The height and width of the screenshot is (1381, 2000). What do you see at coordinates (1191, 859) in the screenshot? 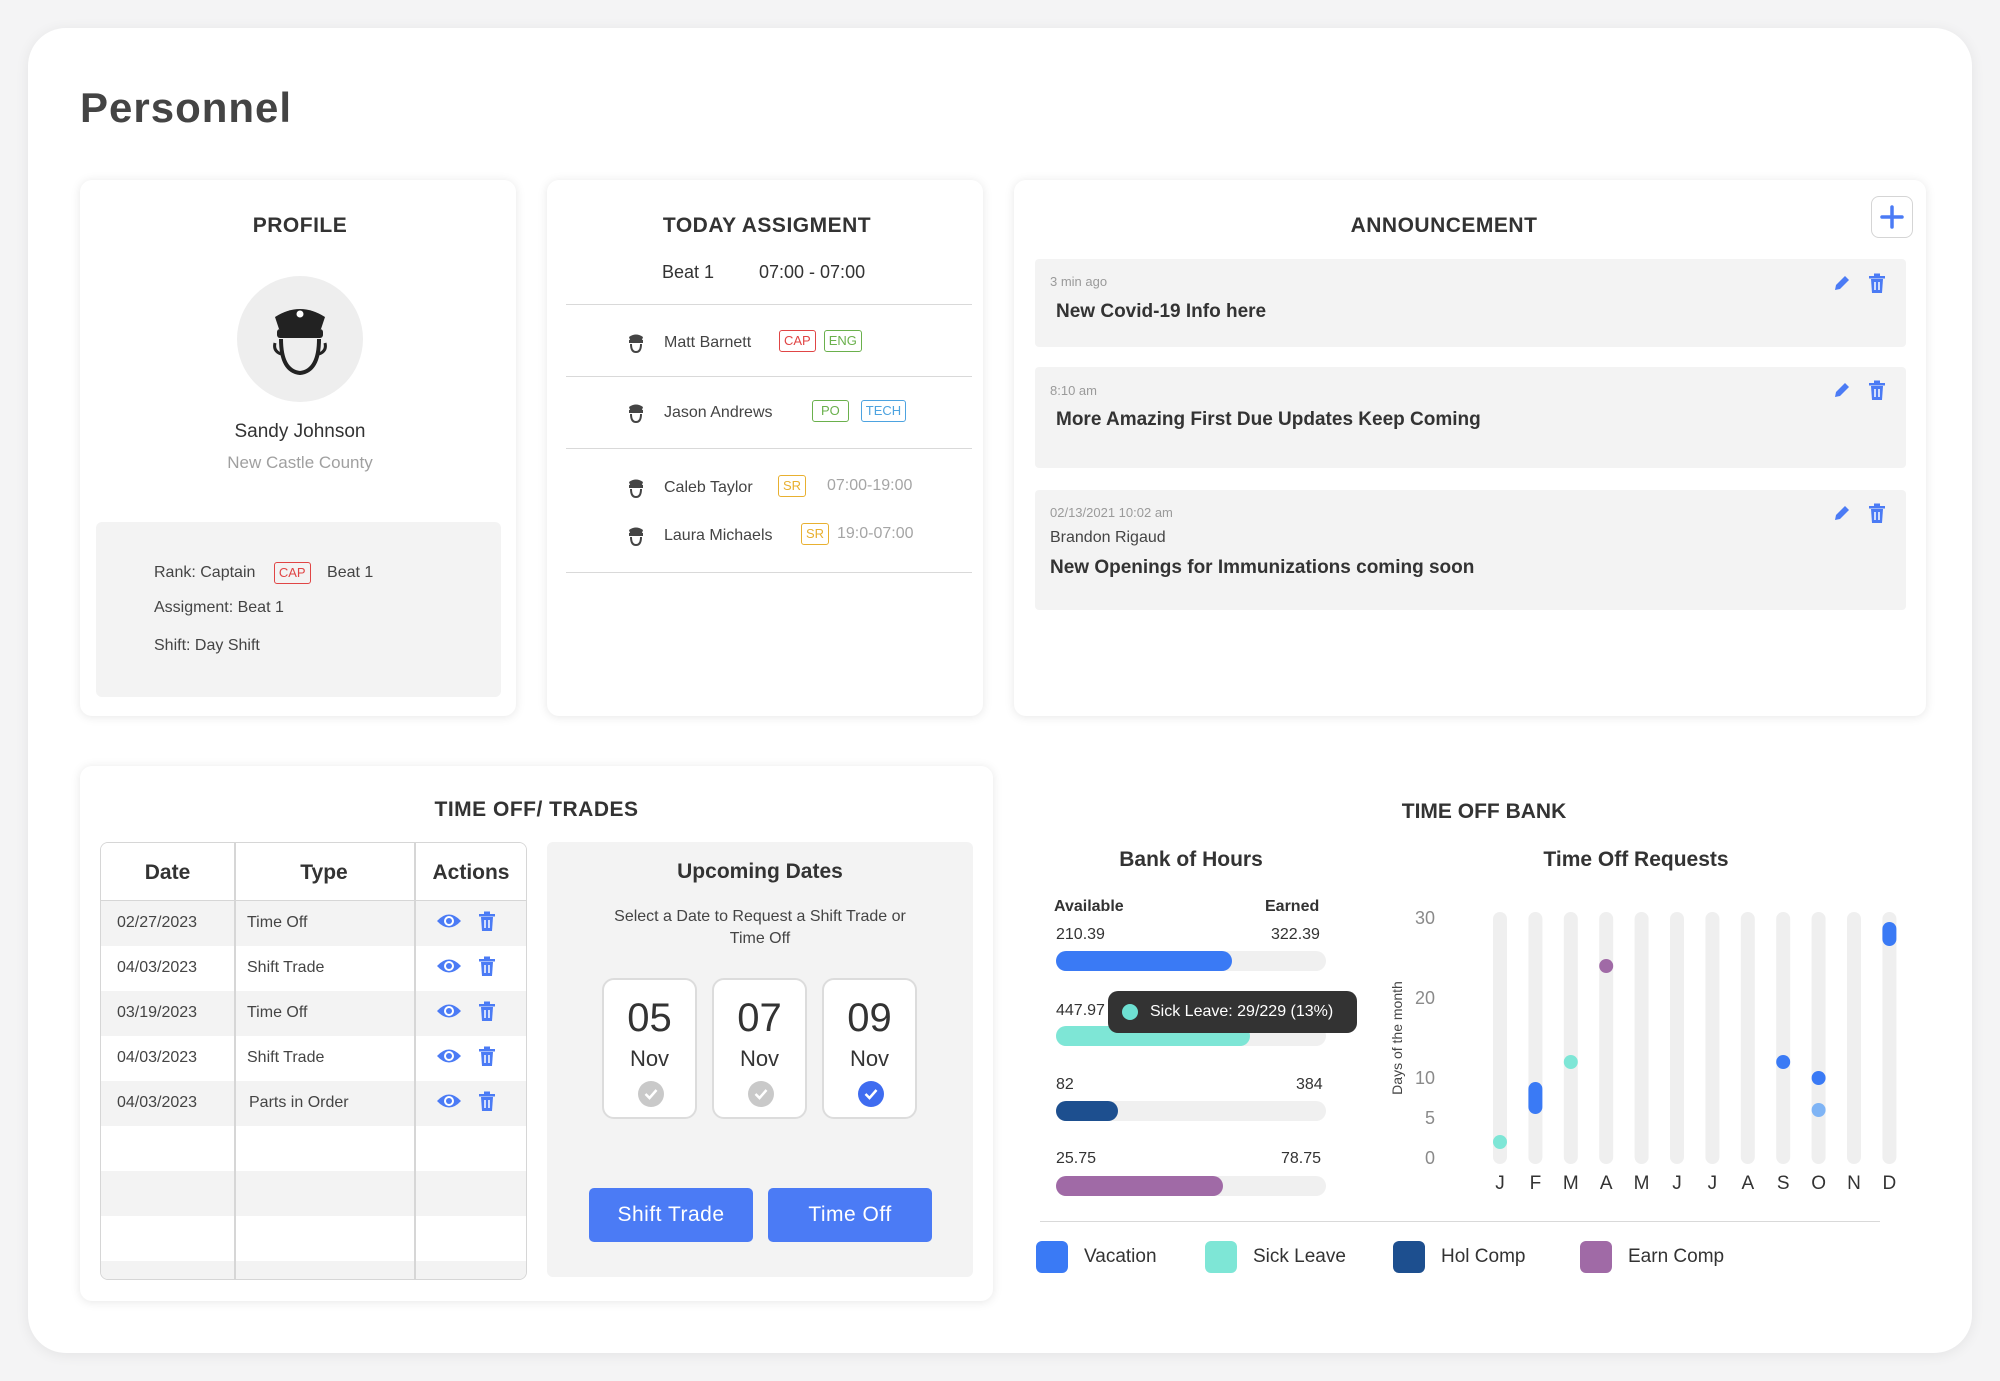
I see `hours-title: Bank of Hours` at bounding box center [1191, 859].